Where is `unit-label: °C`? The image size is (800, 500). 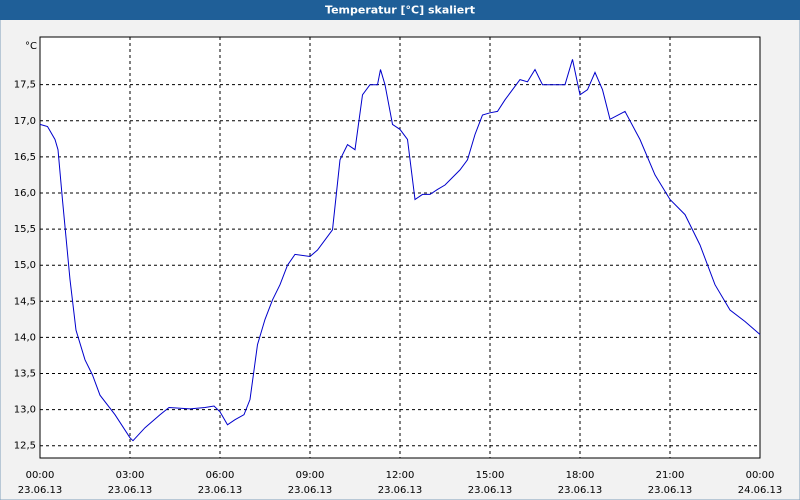
unit-label: °C is located at coordinates (31, 46).